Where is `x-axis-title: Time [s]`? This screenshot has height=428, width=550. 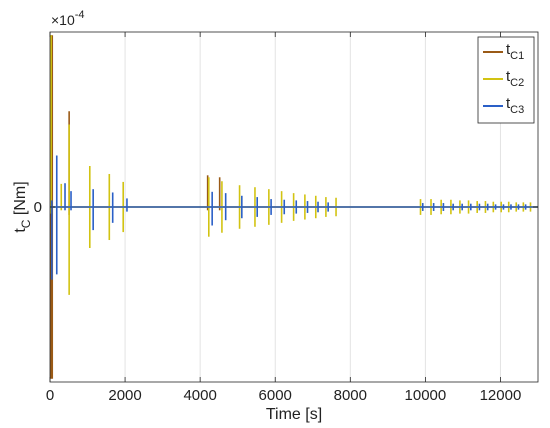 x-axis-title: Time [s] is located at coordinates (294, 414).